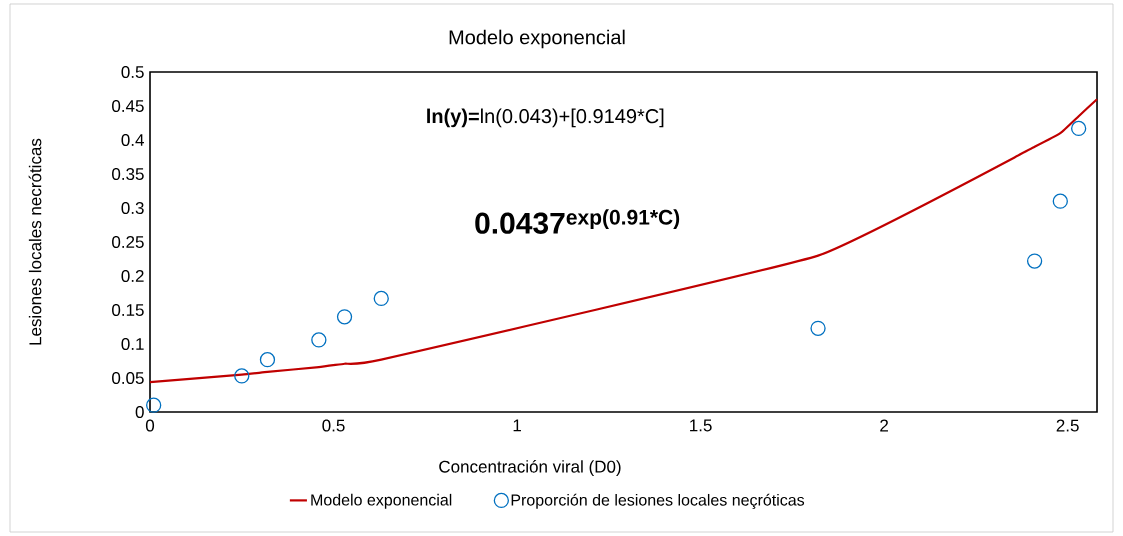 Image resolution: width=1123 pixels, height=536 pixels. Describe the element at coordinates (132, 208) in the screenshot. I see `y-tick-label: 0.3` at that location.